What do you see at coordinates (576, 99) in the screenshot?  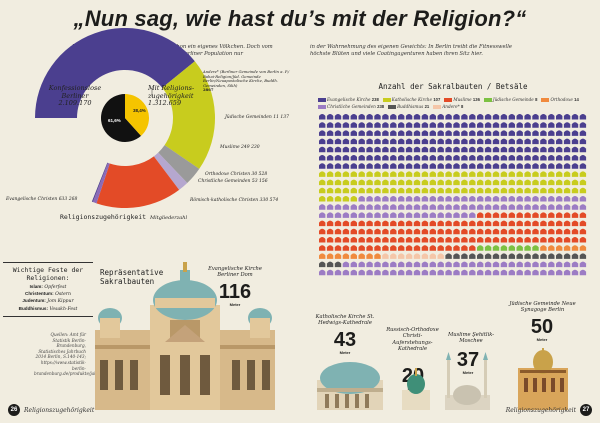 I see `legend-count: 14` at bounding box center [576, 99].